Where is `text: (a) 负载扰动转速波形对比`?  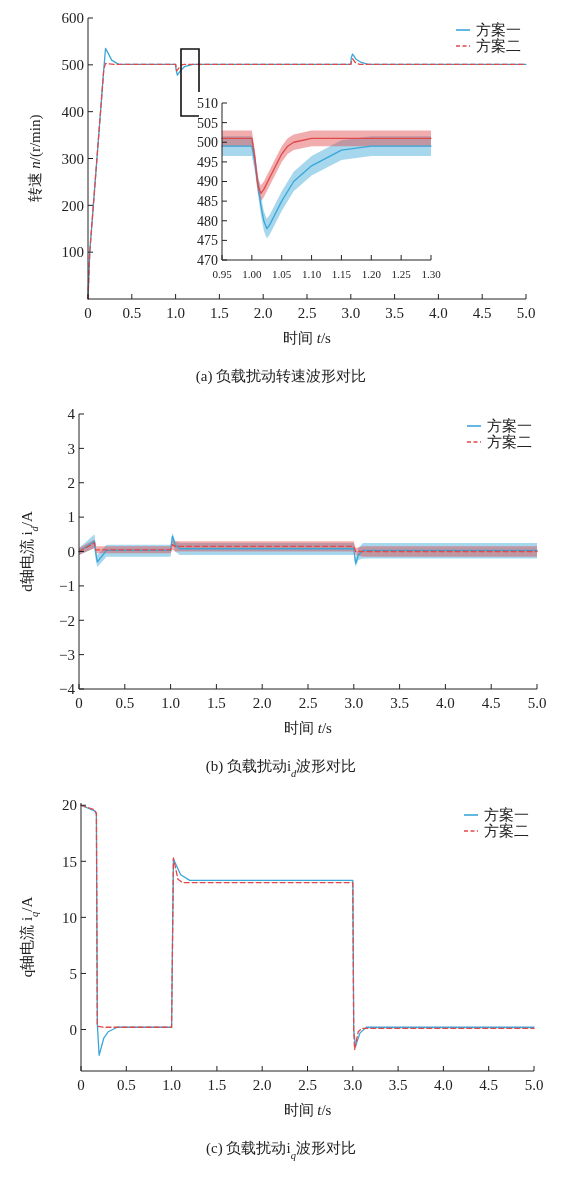
text: (a) 负载扰动转速波形对比 is located at coordinates (281, 376).